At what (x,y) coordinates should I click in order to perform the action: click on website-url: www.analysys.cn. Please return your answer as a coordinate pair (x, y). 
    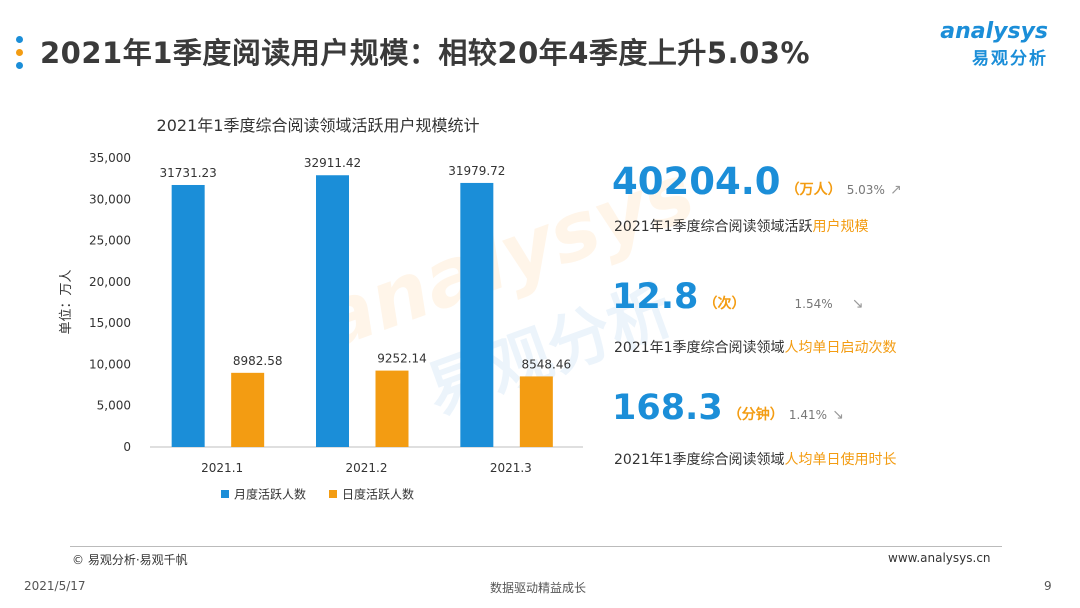
    Looking at the image, I should click on (939, 558).